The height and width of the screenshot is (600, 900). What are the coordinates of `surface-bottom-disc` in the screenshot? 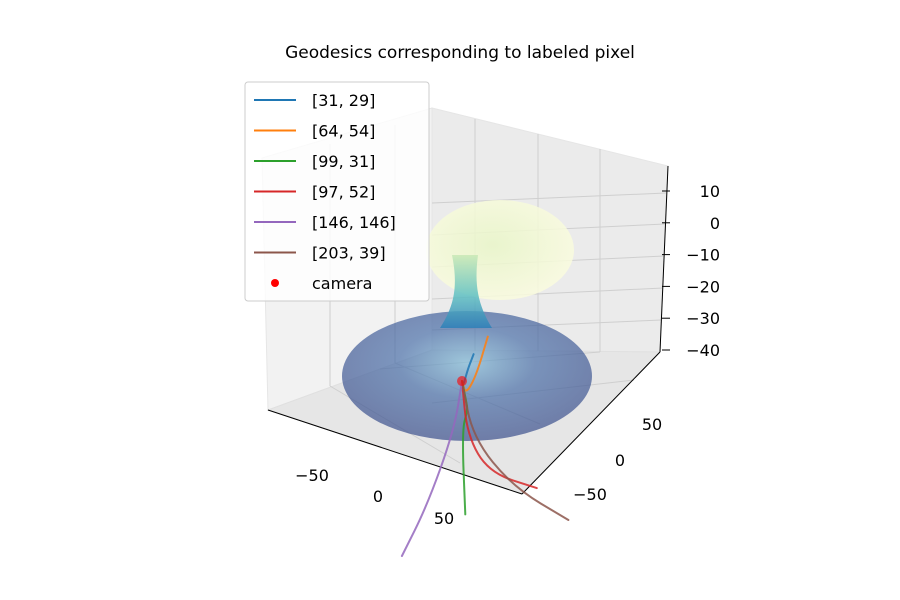 It's located at (467, 376).